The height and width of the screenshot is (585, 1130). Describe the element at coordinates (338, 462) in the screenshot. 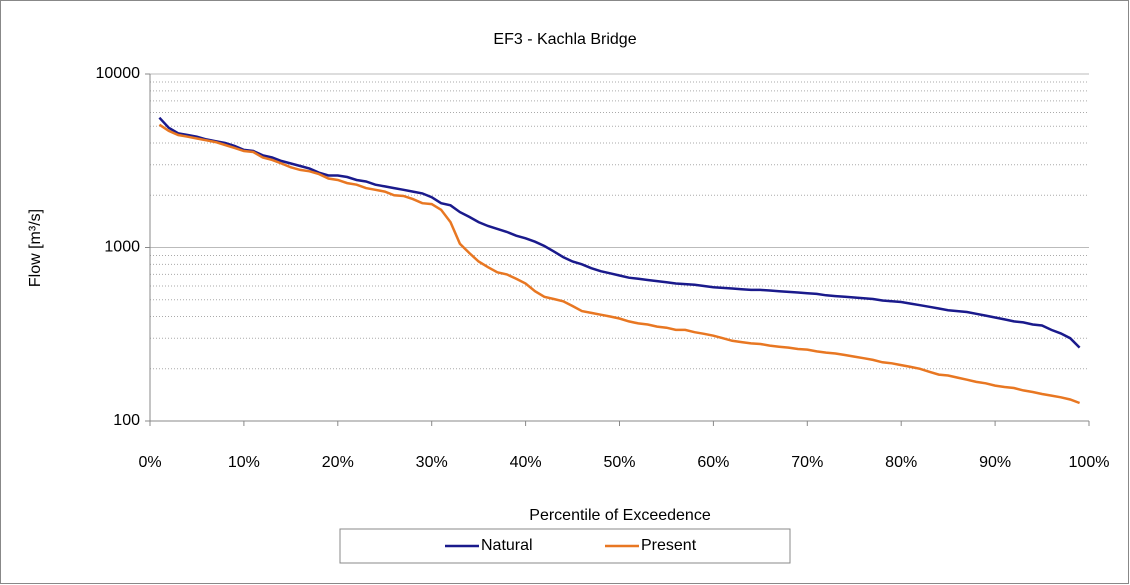

I see `x-tick-label: 20%` at that location.